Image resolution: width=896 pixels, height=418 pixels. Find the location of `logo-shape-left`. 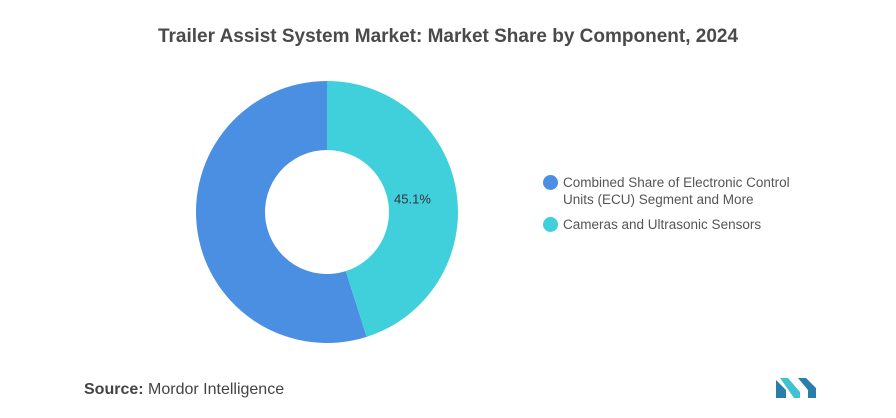

logo-shape-left is located at coordinates (781, 389).